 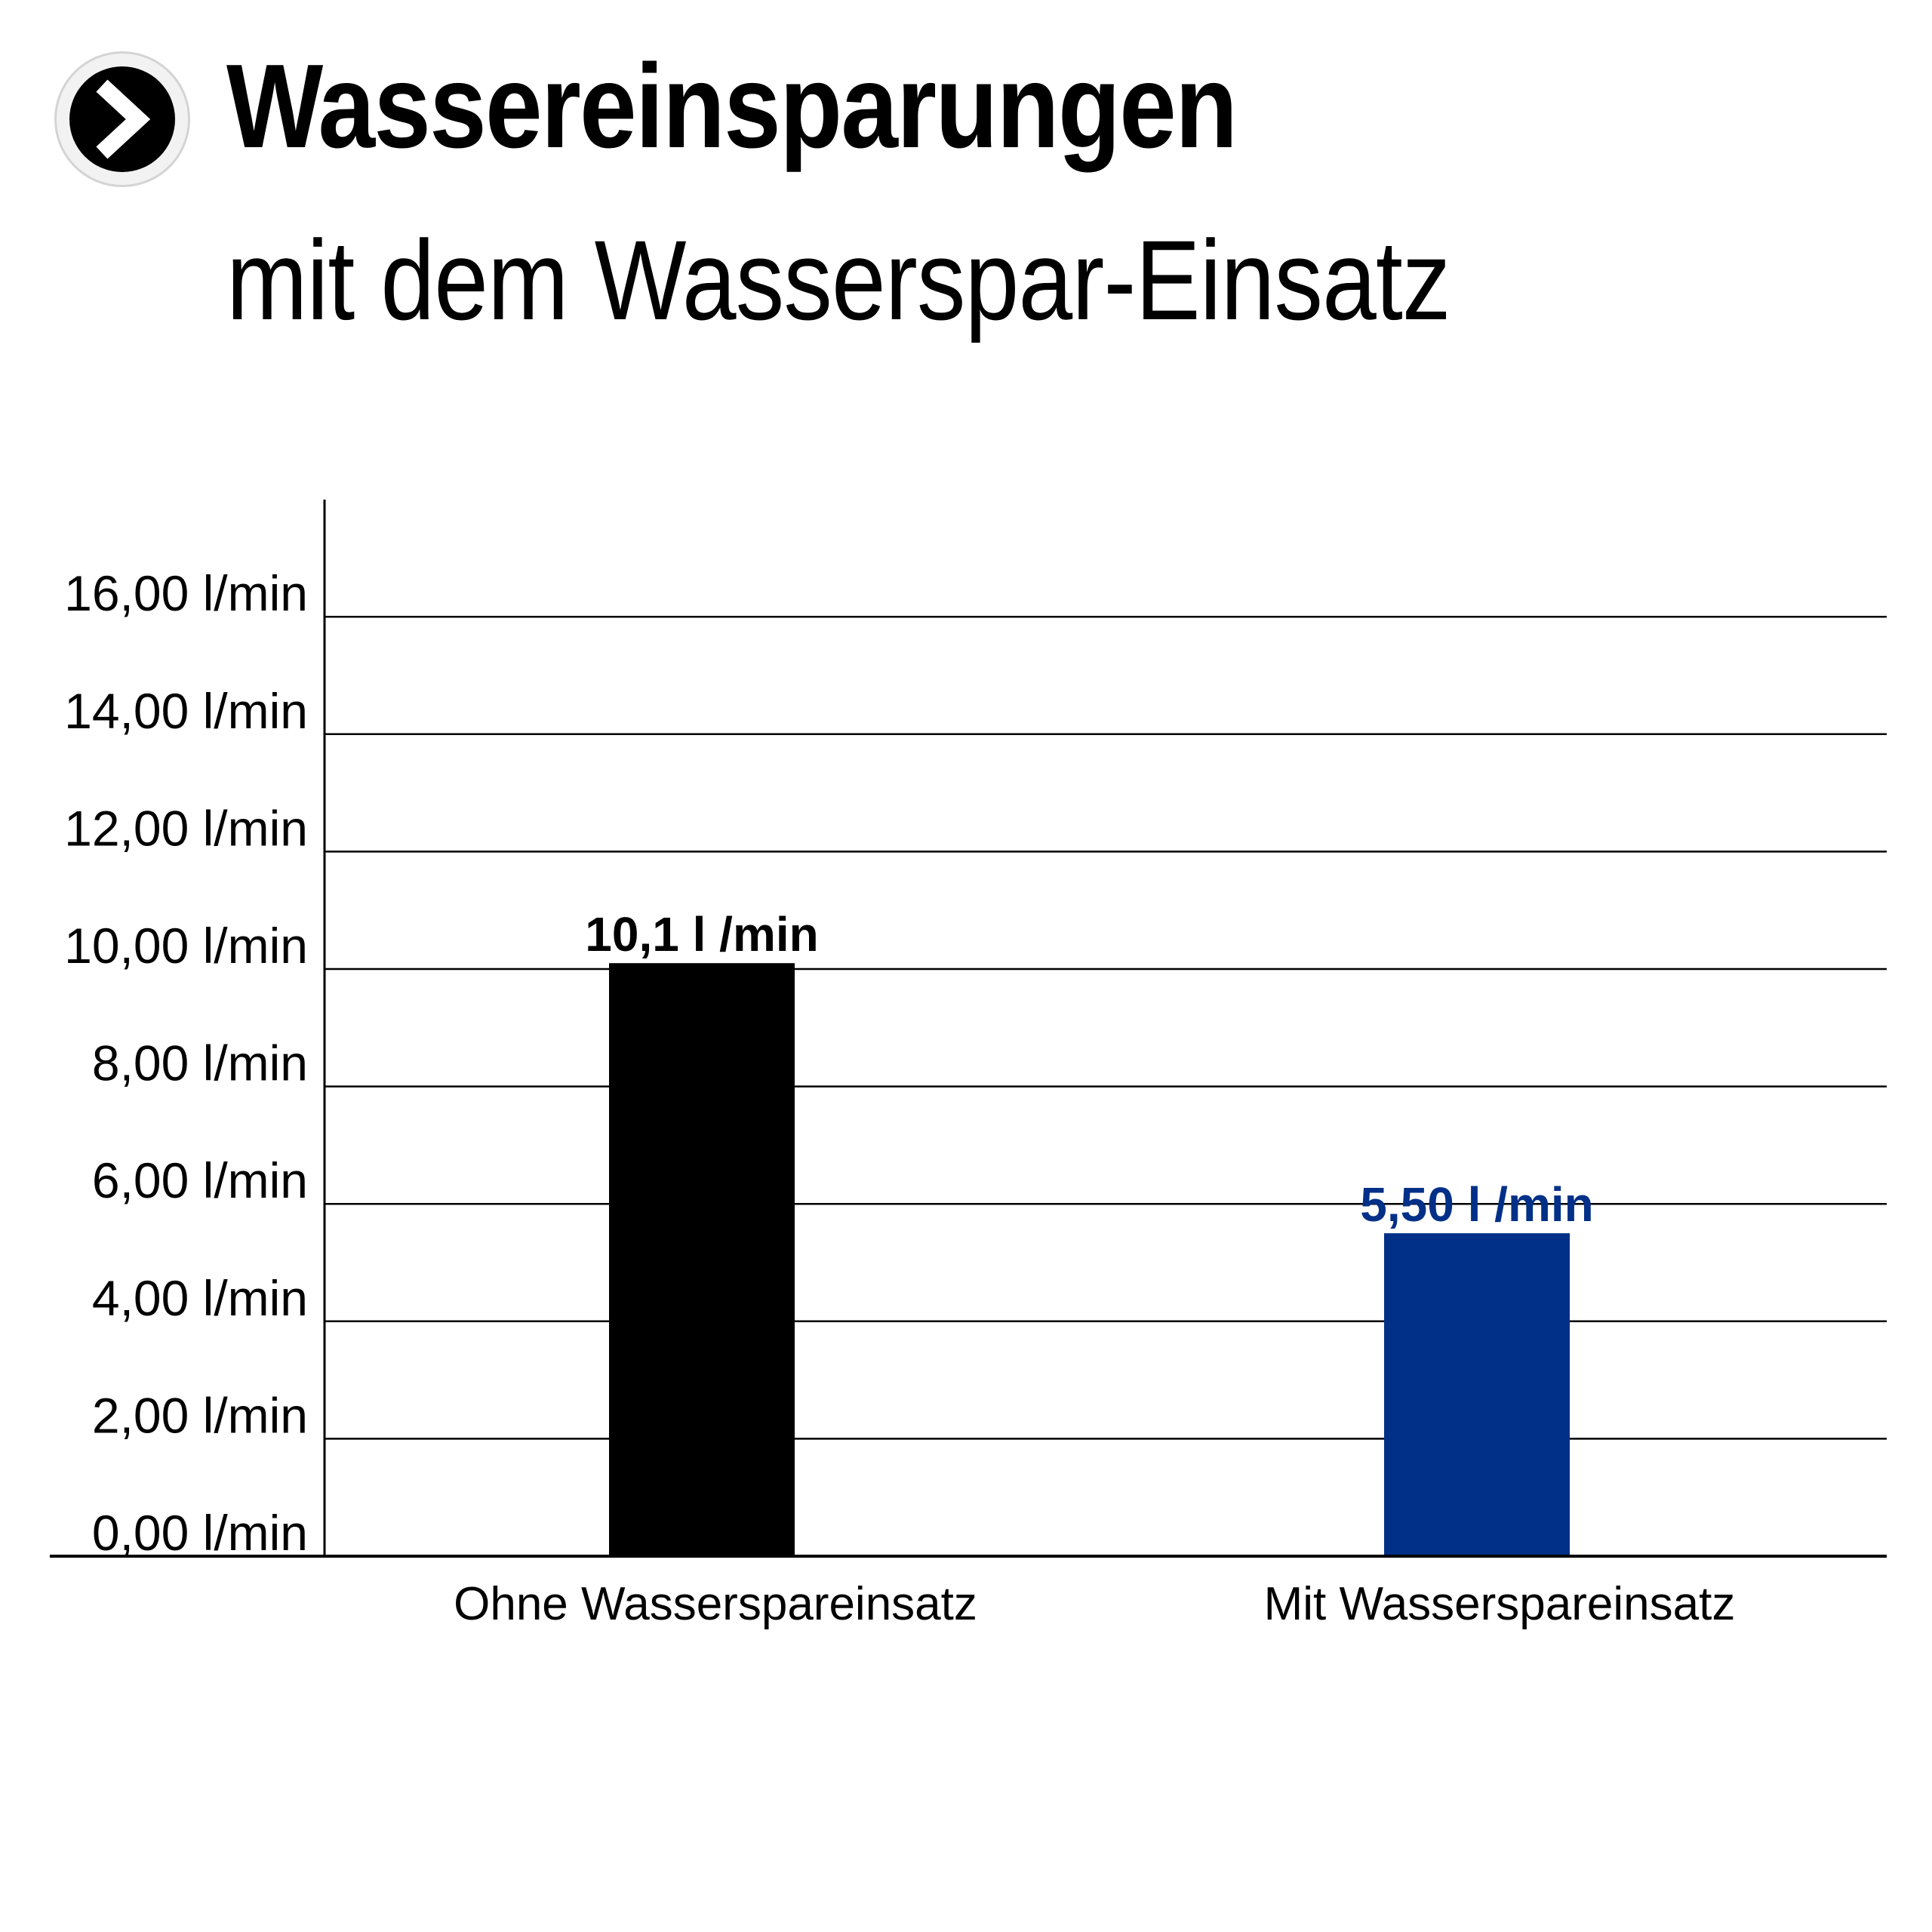 What do you see at coordinates (200, 1415) in the screenshot?
I see `y-tick-label: 2,00 l/min` at bounding box center [200, 1415].